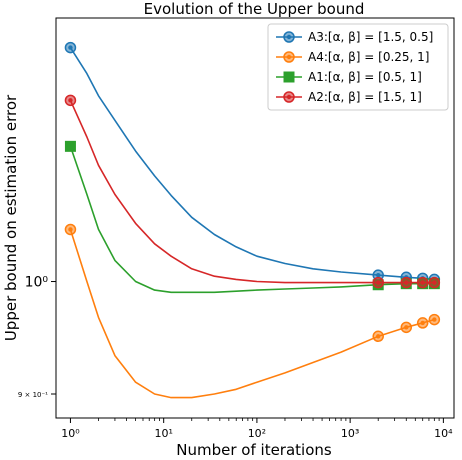 The width and height of the screenshot is (462, 460). What do you see at coordinates (163, 433) in the screenshot?
I see `x-tick-label: 10¹` at bounding box center [163, 433].